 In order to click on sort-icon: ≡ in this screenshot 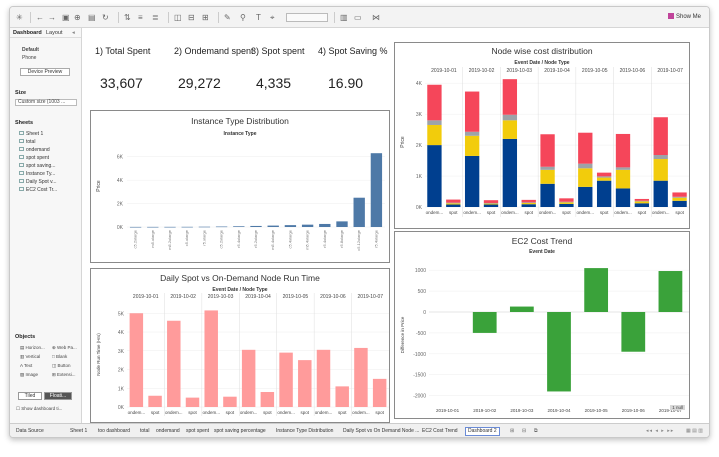, I will do `click(140, 17)`.